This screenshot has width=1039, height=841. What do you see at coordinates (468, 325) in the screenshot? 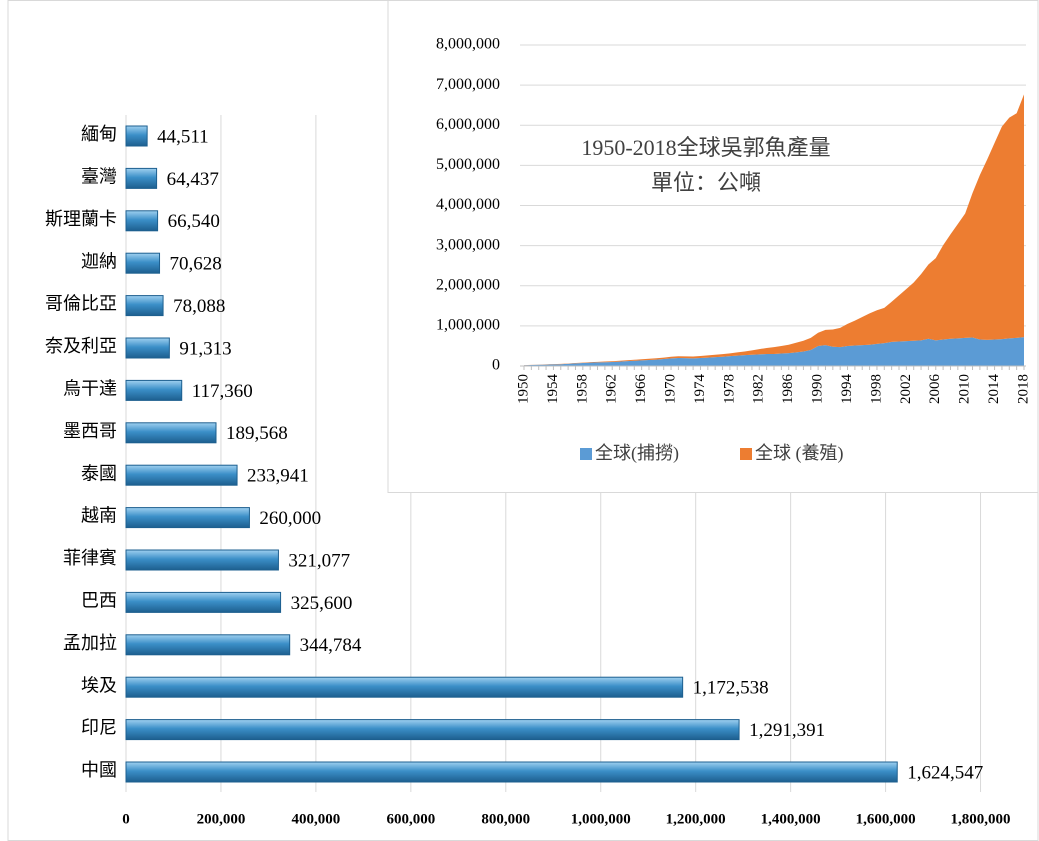
I see `y-tick-label: 1,000,000` at bounding box center [468, 325].